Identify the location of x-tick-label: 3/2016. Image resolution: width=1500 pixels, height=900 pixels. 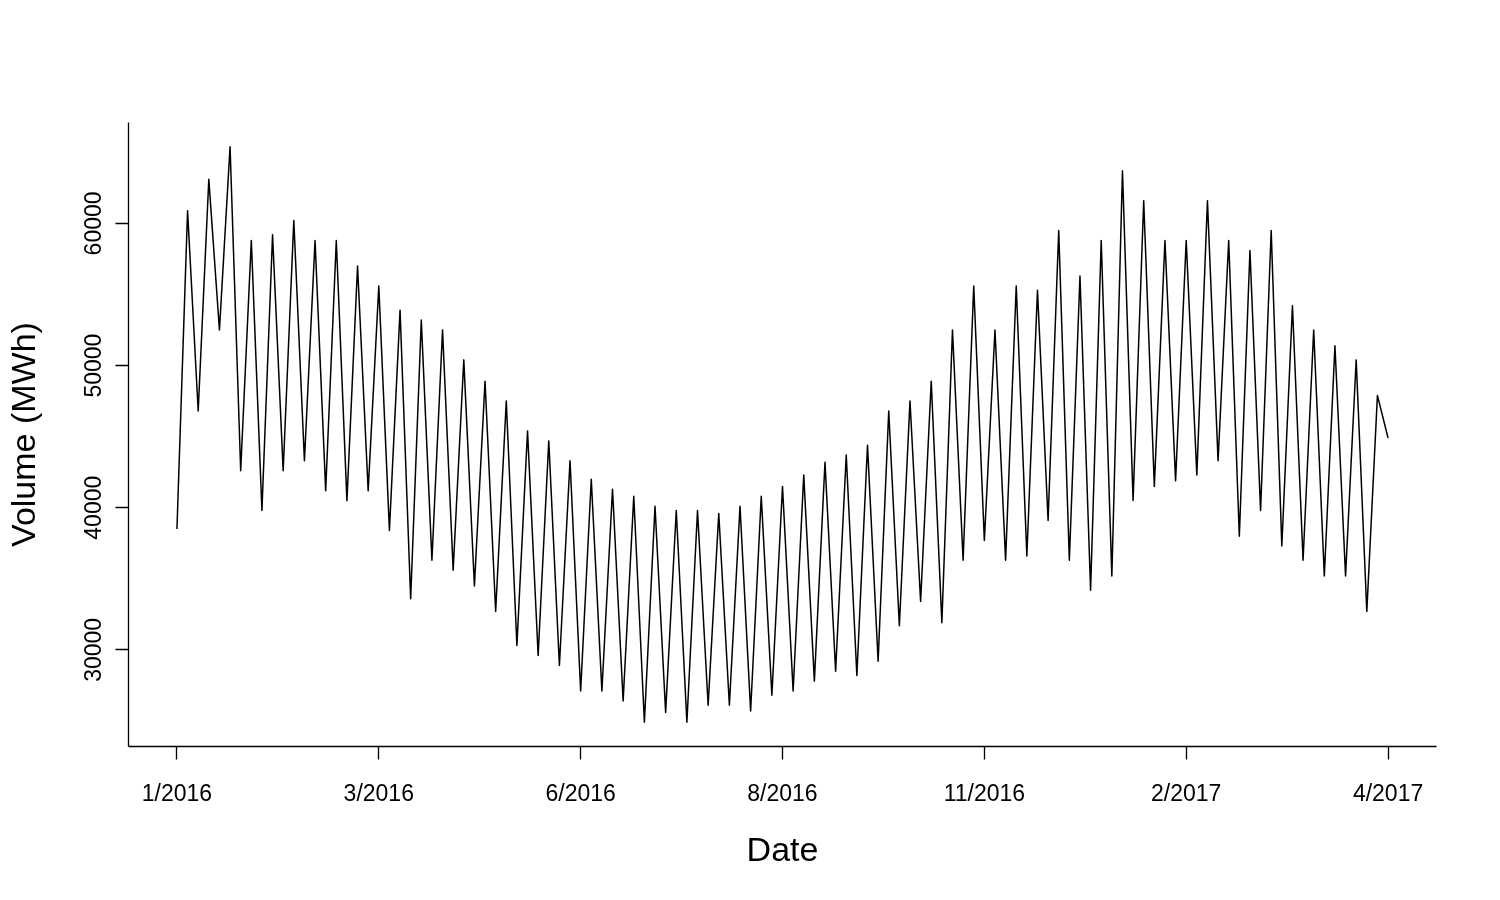
(378, 792).